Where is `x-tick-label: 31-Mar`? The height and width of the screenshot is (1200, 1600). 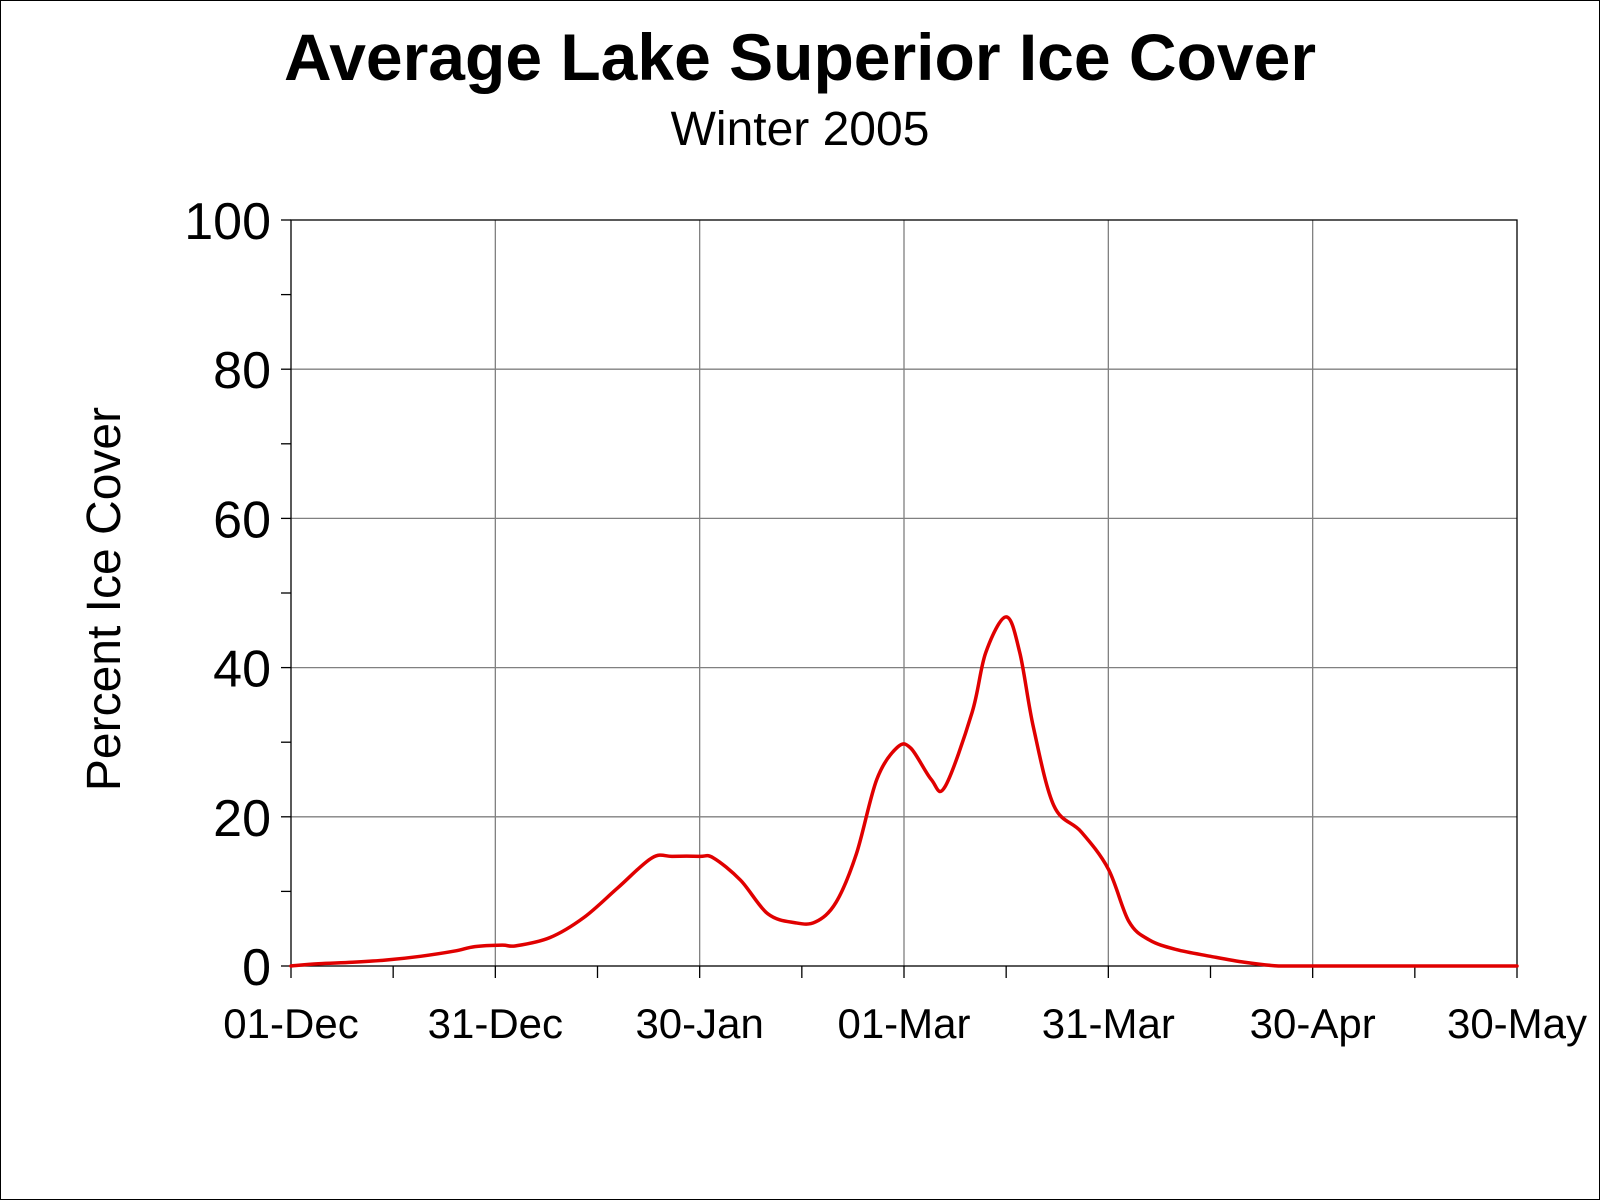
x-tick-label: 31-Mar is located at coordinates (1108, 1023).